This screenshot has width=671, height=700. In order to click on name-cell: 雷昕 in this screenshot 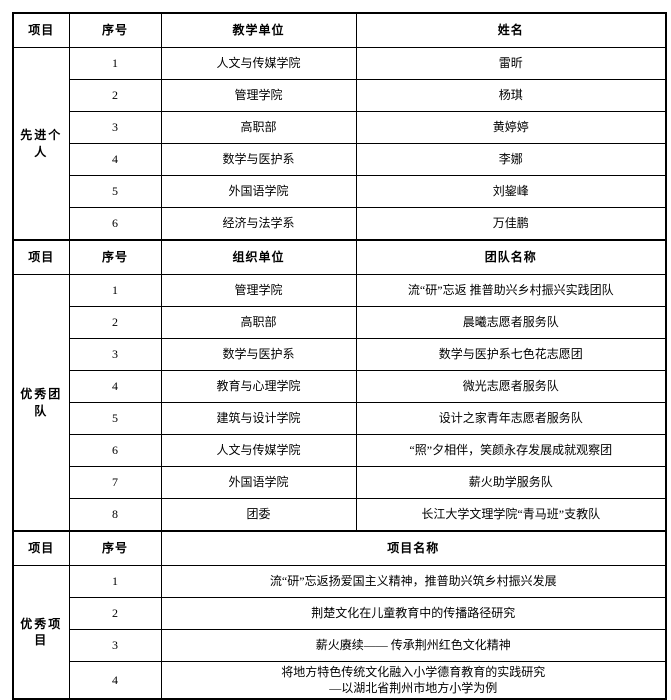, I will do `click(511, 63)`.